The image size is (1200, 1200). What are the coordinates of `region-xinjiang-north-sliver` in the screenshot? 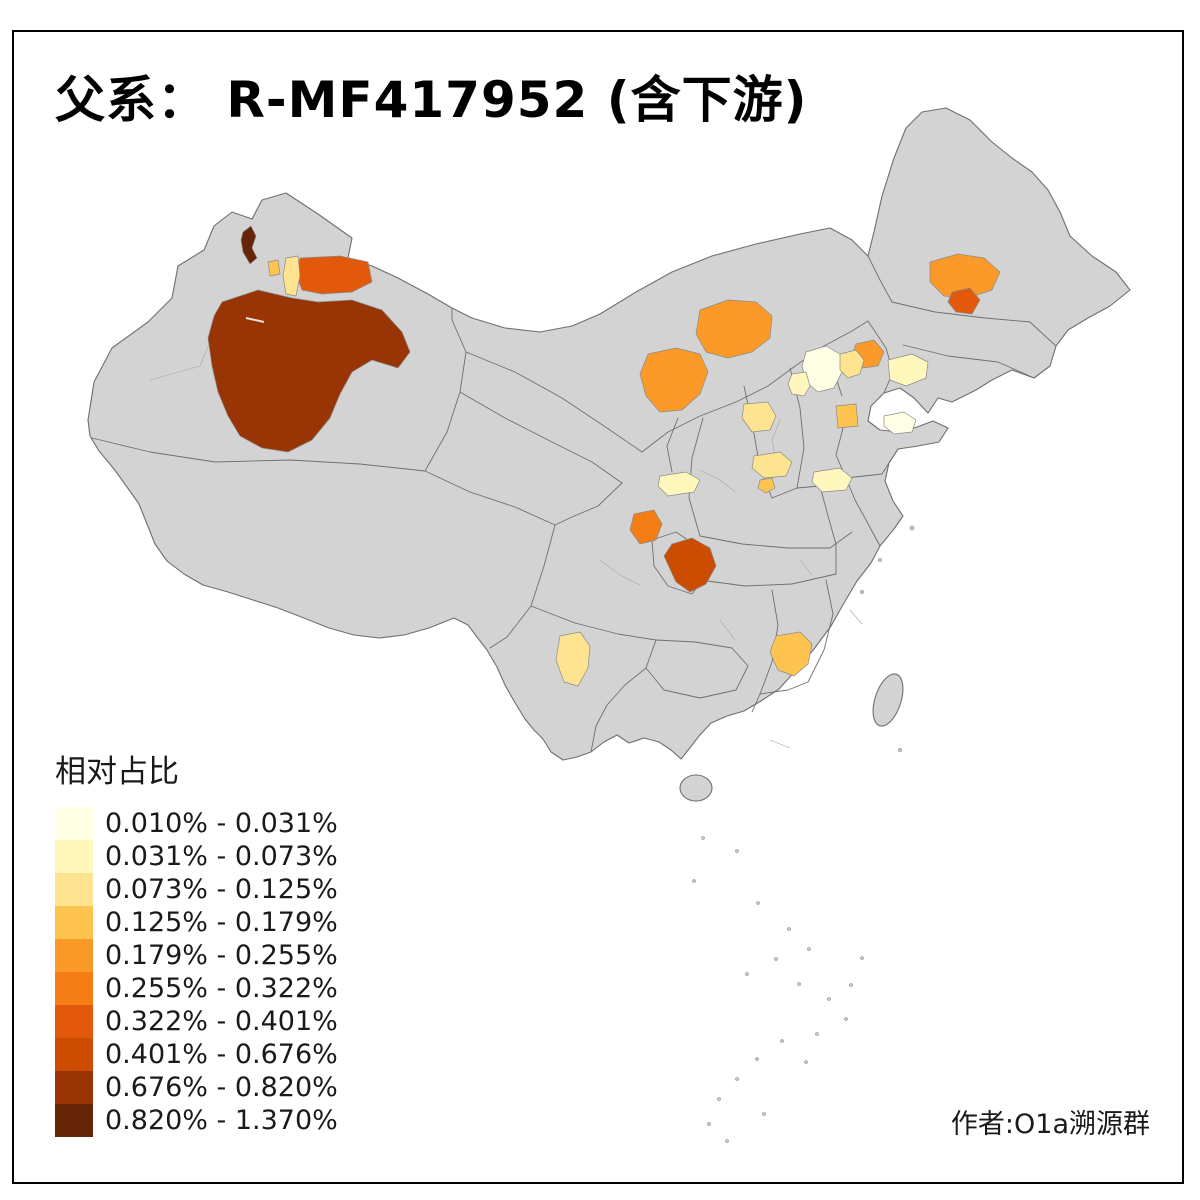 It's located at (249, 245).